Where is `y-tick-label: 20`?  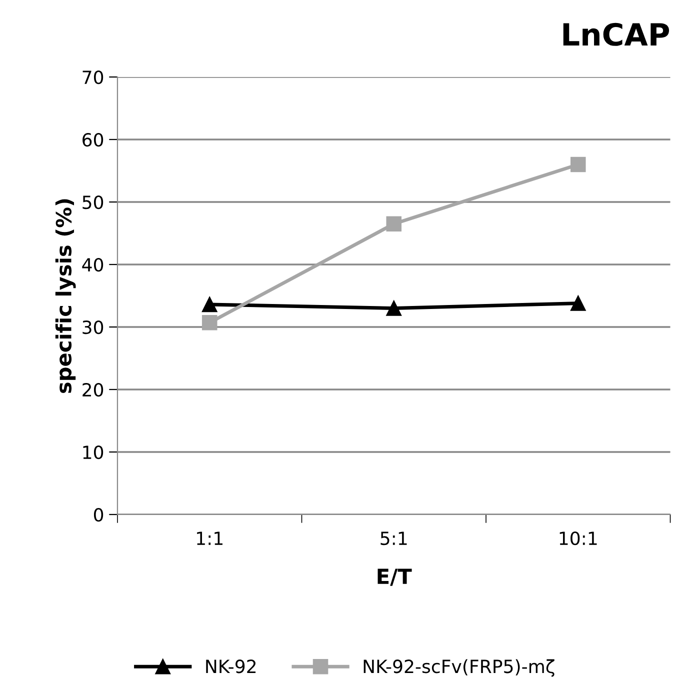 y-tick-label: 20 is located at coordinates (93, 389).